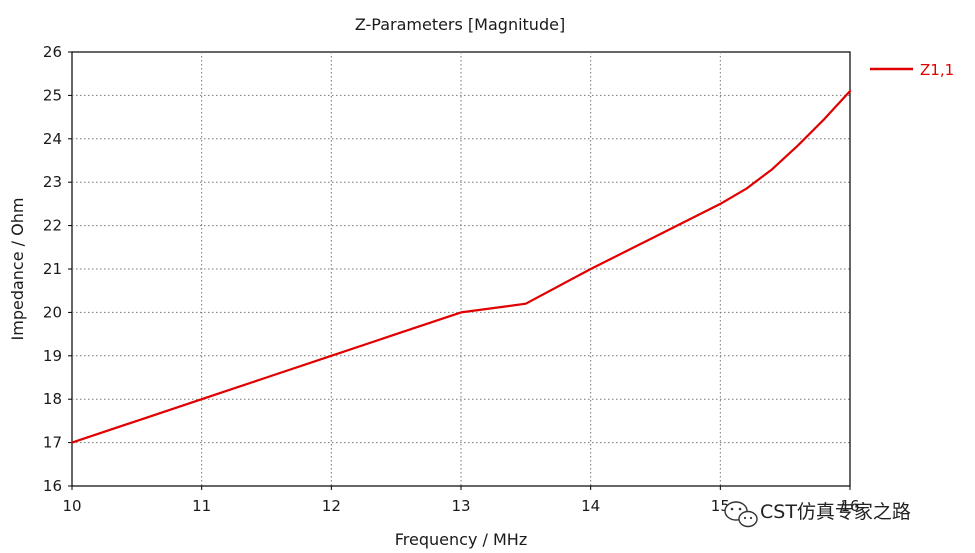 This screenshot has width=975, height=553. What do you see at coordinates (849, 506) in the screenshot?
I see `x-tick-label: 16` at bounding box center [849, 506].